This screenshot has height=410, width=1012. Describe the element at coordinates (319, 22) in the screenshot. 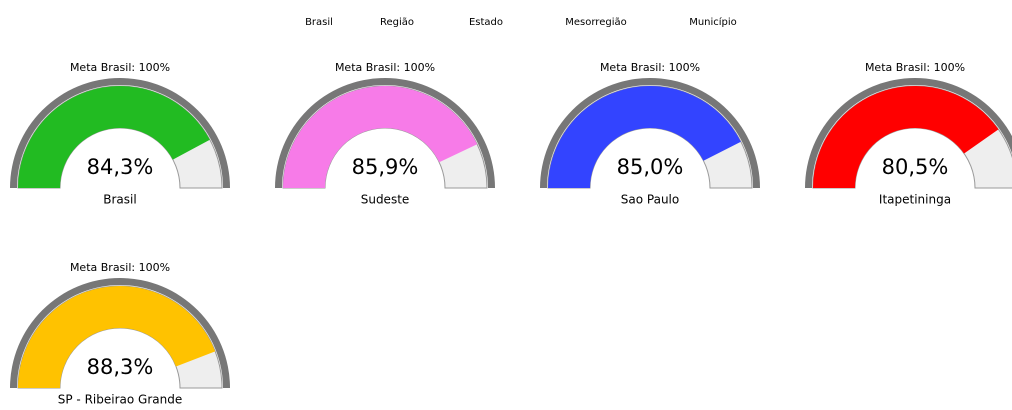

I see `menu-item: Brasil` at that location.